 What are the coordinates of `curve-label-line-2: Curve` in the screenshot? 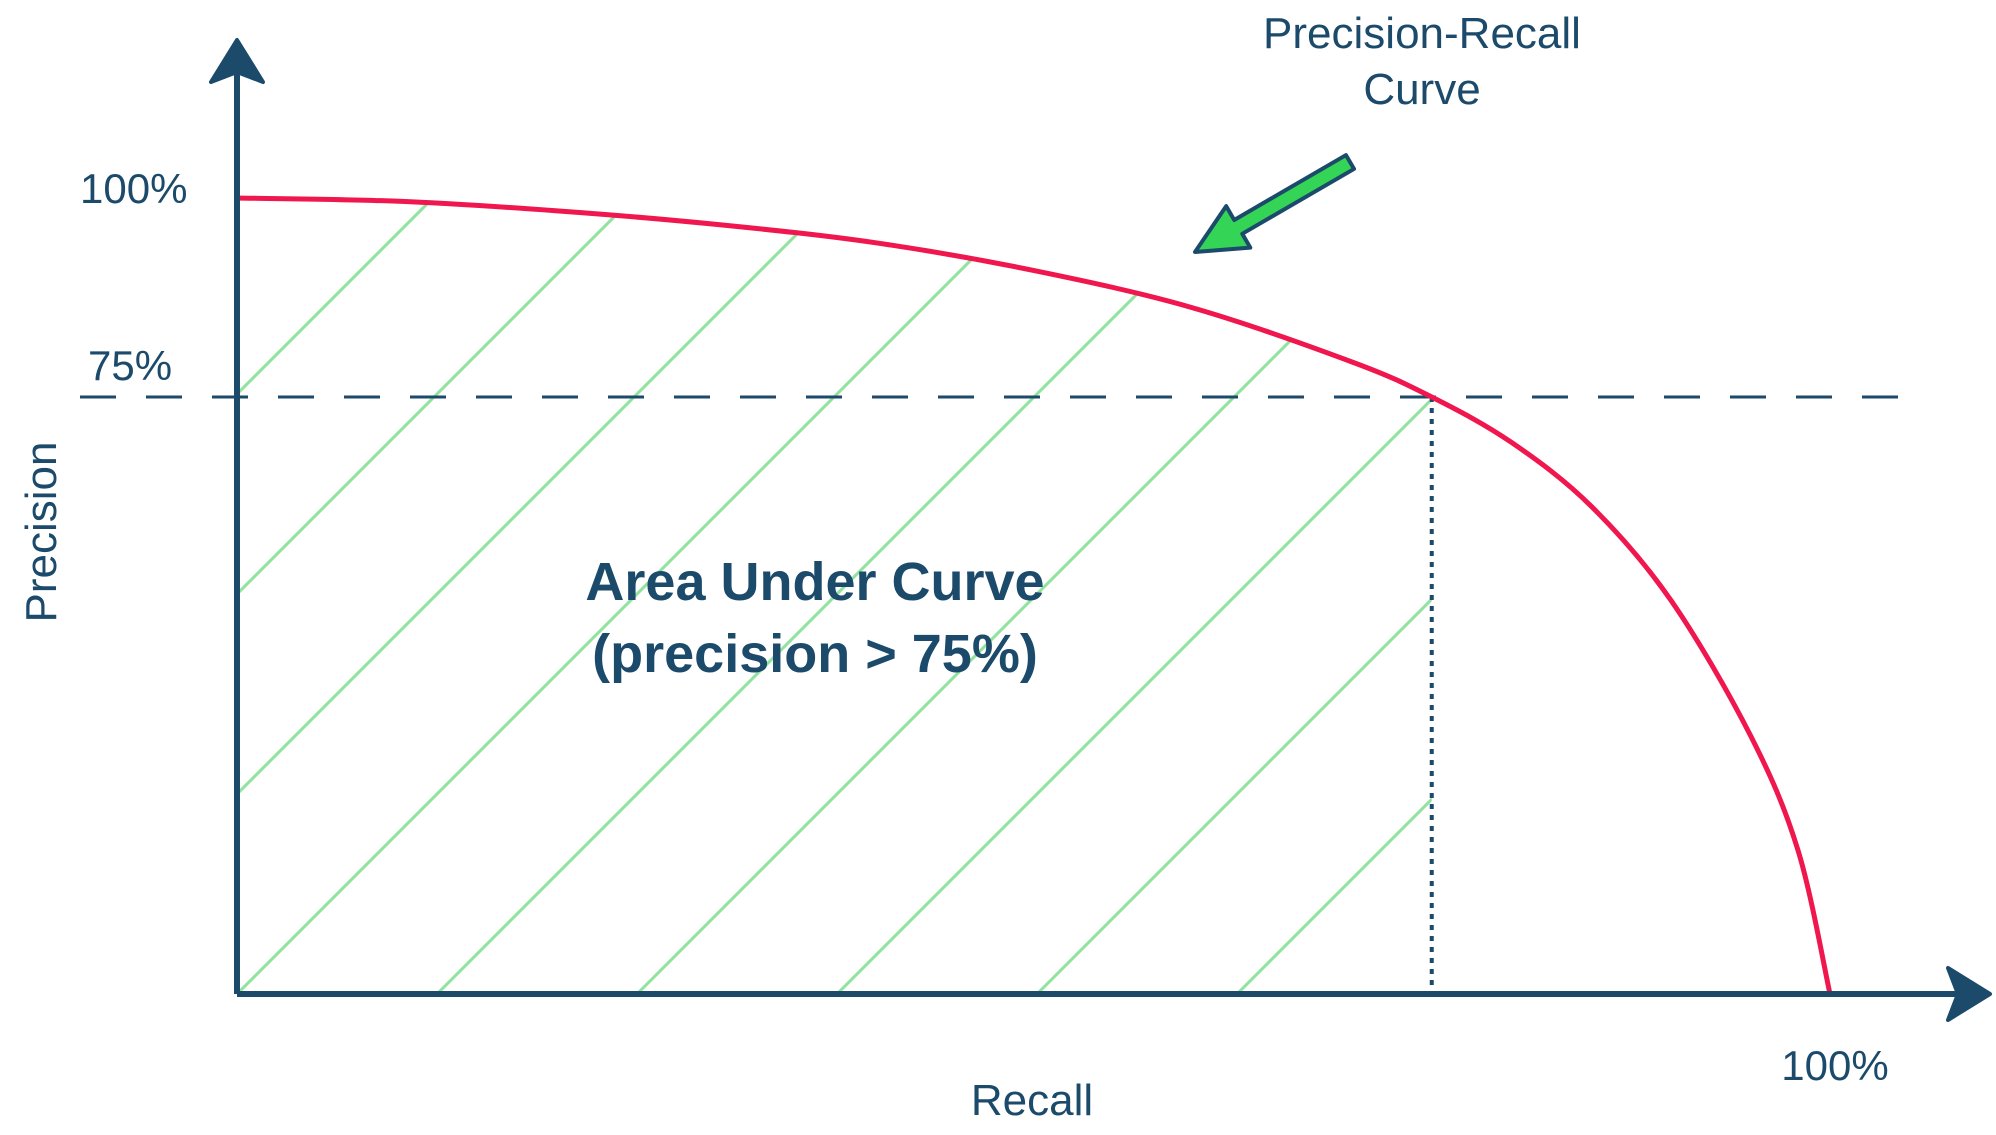 It's located at (1421, 89).